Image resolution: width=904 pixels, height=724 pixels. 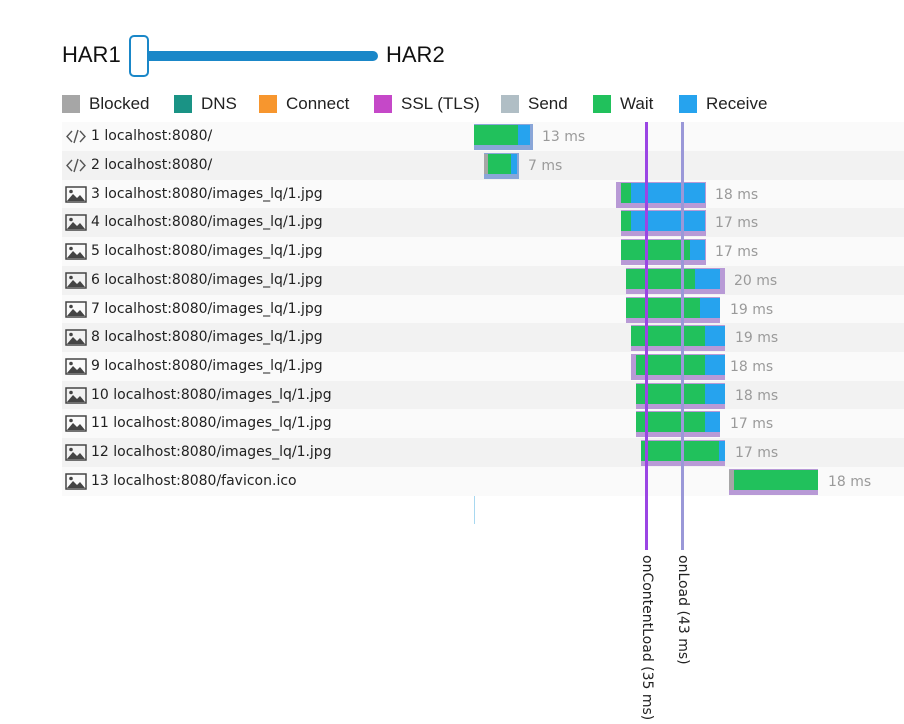 What do you see at coordinates (483, 423) in the screenshot?
I see `request-row: 11 localhost:8080/images_lq/1.jpg 17 ms` at bounding box center [483, 423].